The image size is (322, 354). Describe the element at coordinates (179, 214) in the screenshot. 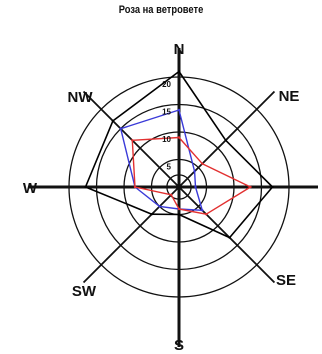

I see `series-1-point-s` at that location.